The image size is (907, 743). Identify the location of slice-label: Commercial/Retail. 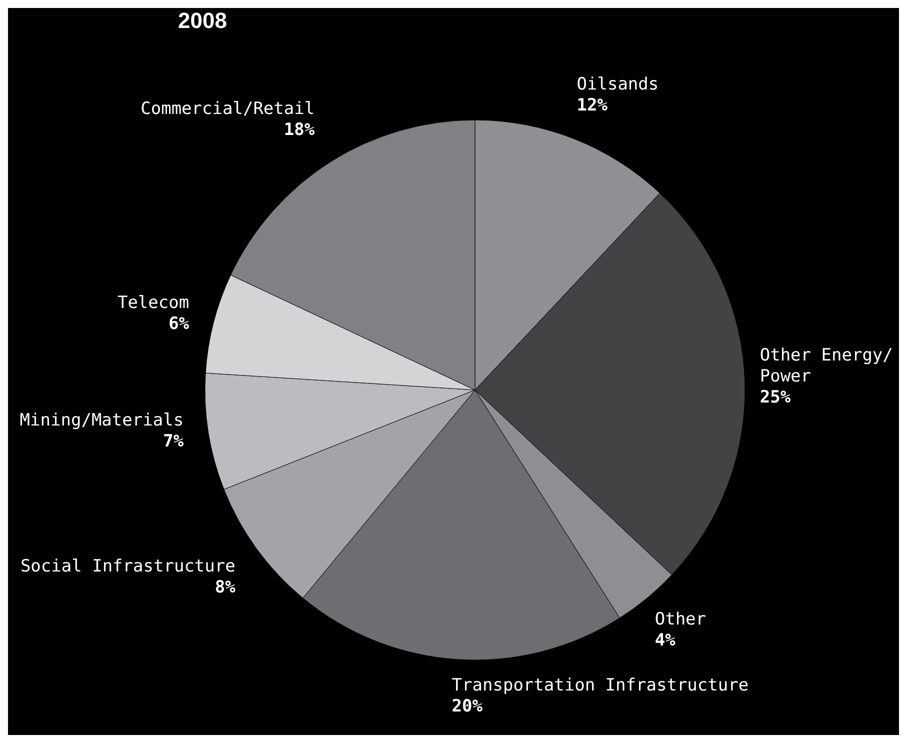
(227, 109).